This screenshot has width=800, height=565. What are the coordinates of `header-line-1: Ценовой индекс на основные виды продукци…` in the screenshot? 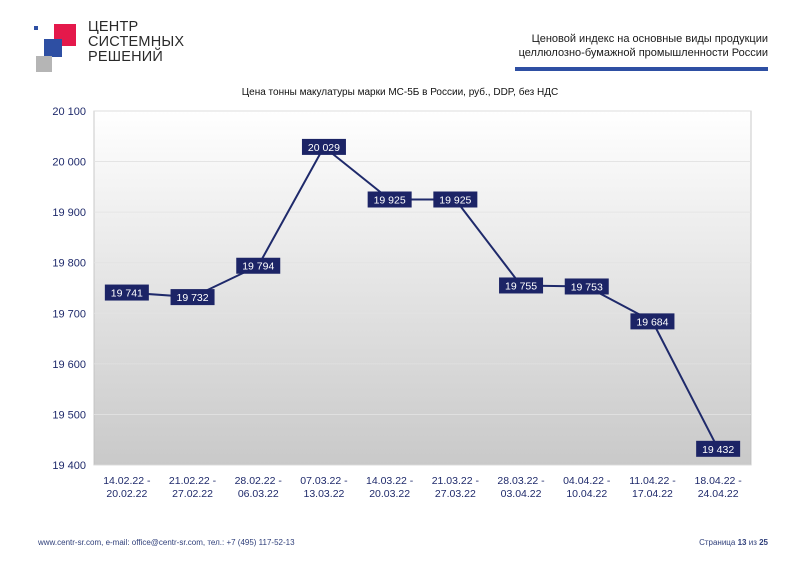 It's located at (649, 39).